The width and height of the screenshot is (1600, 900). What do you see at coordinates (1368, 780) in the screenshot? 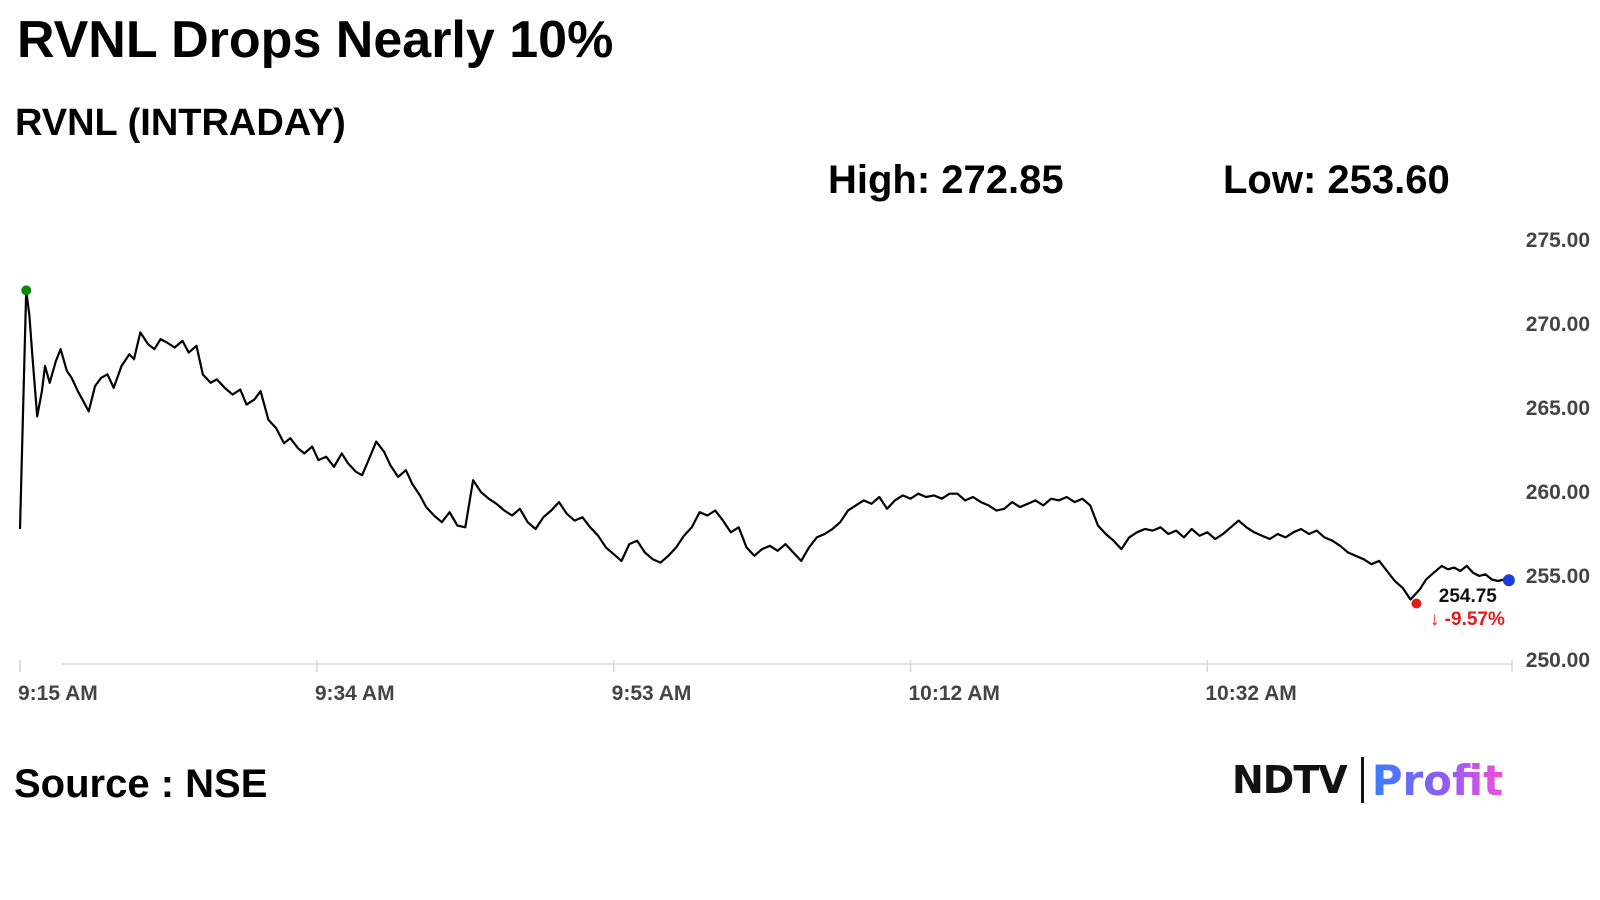
I see `ndtv-profit-logo: NDTV Profit` at bounding box center [1368, 780].